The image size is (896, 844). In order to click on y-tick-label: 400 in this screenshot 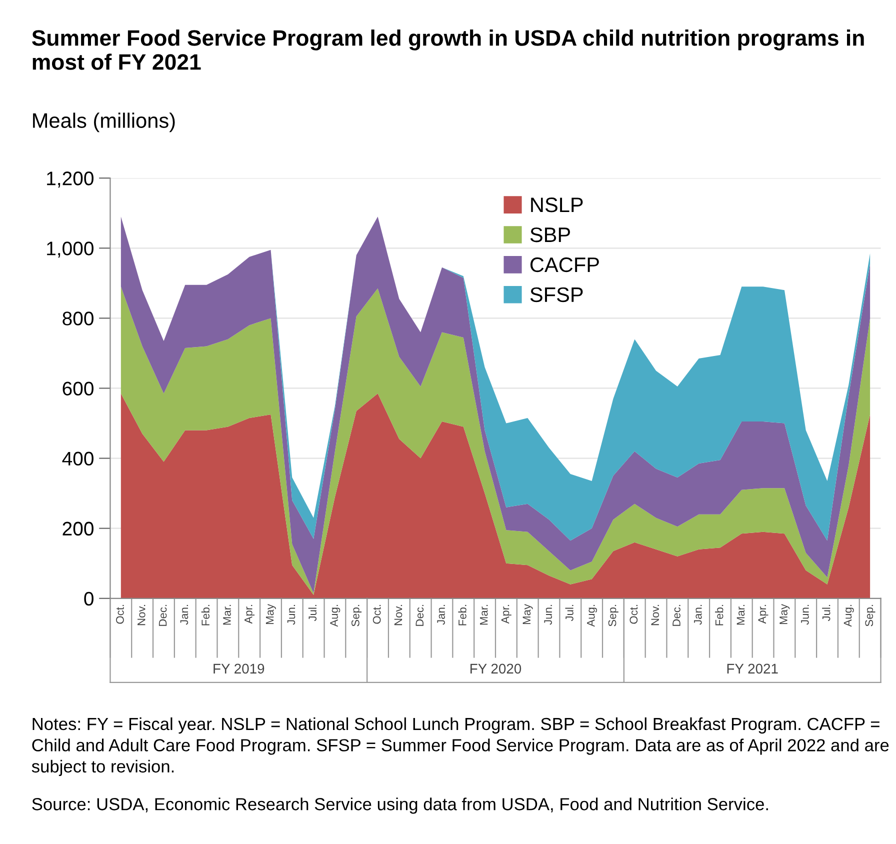, I will do `click(78, 459)`.